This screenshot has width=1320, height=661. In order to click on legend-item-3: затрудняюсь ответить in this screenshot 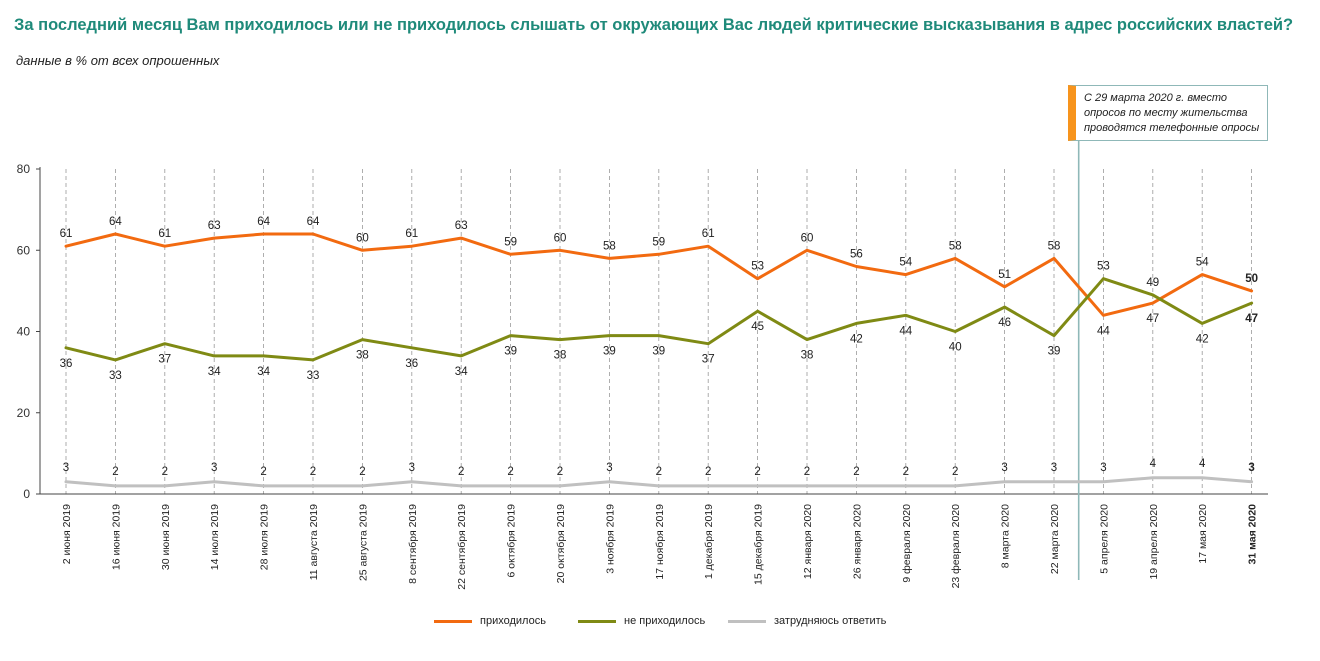, I will do `click(807, 621)`.